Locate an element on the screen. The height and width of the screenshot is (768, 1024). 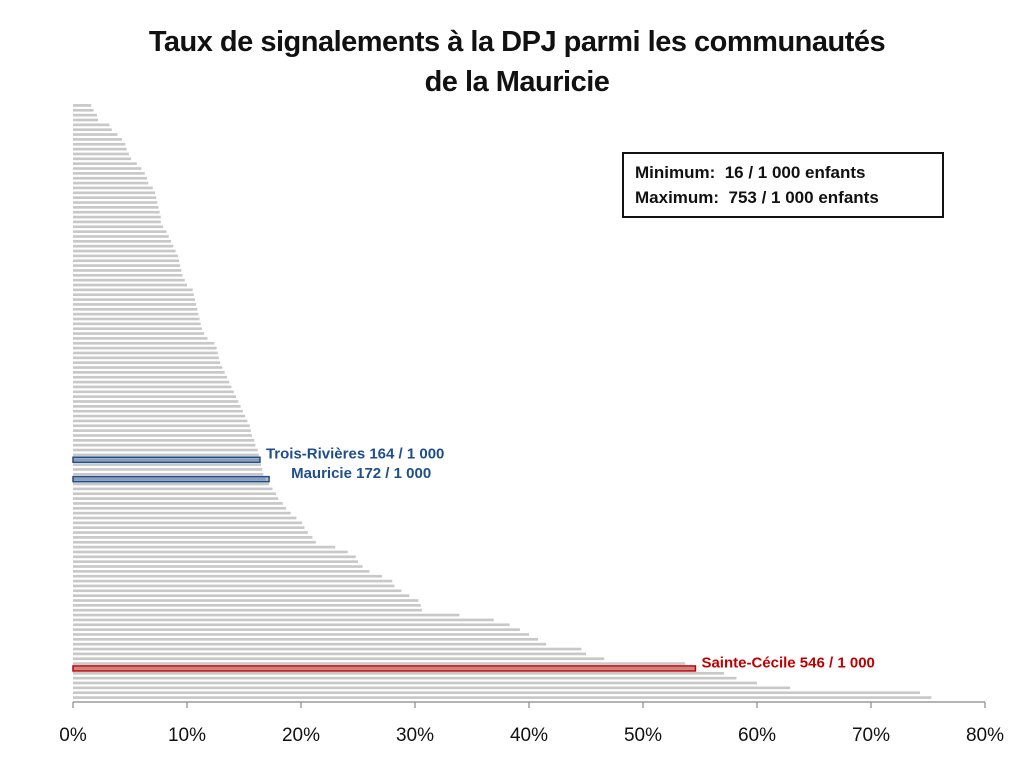
x-tick-label: 0% is located at coordinates (73, 735).